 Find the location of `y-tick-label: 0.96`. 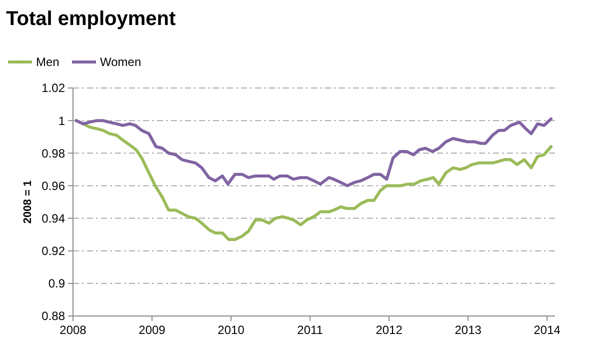

y-tick-label: 0.96 is located at coordinates (54, 185).